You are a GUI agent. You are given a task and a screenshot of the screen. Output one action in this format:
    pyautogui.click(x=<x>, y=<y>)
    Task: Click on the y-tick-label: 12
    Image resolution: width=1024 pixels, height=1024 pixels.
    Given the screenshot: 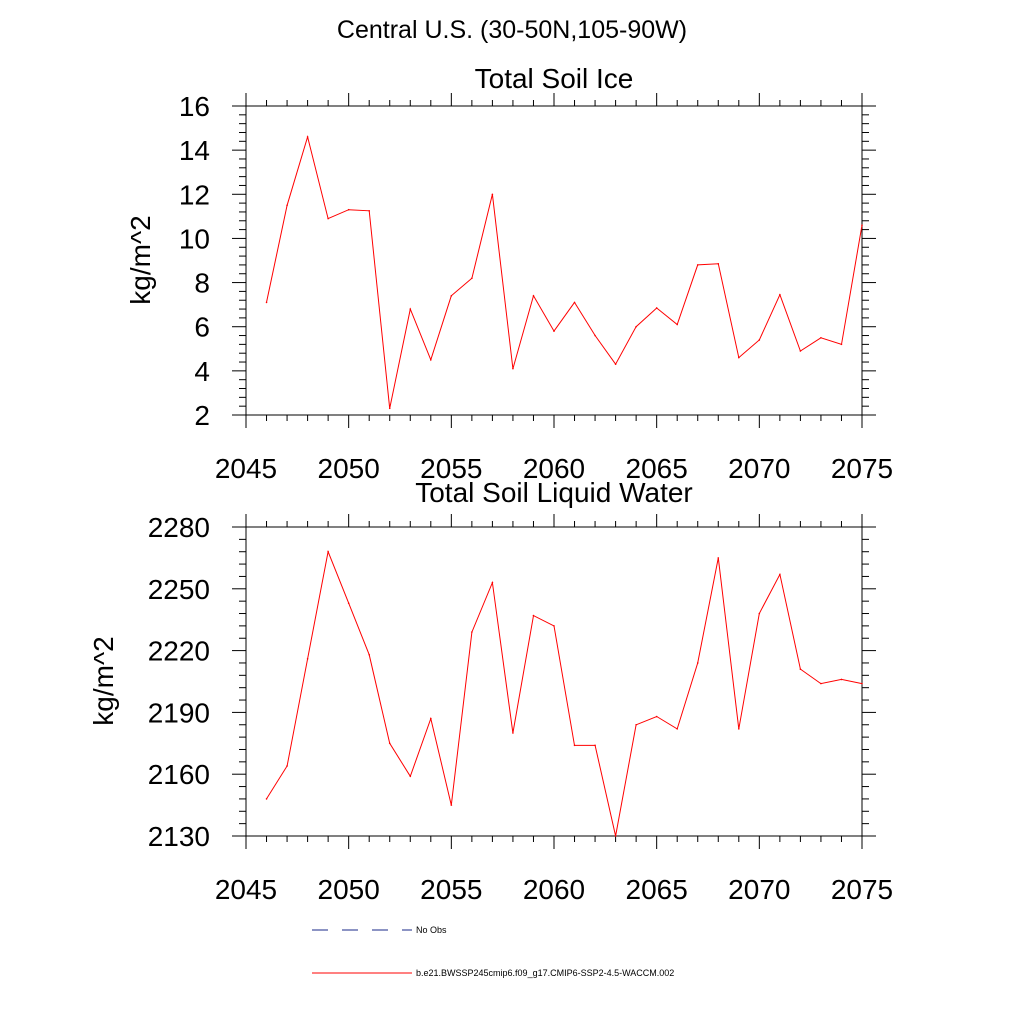 What is the action you would take?
    pyautogui.click(x=194, y=194)
    